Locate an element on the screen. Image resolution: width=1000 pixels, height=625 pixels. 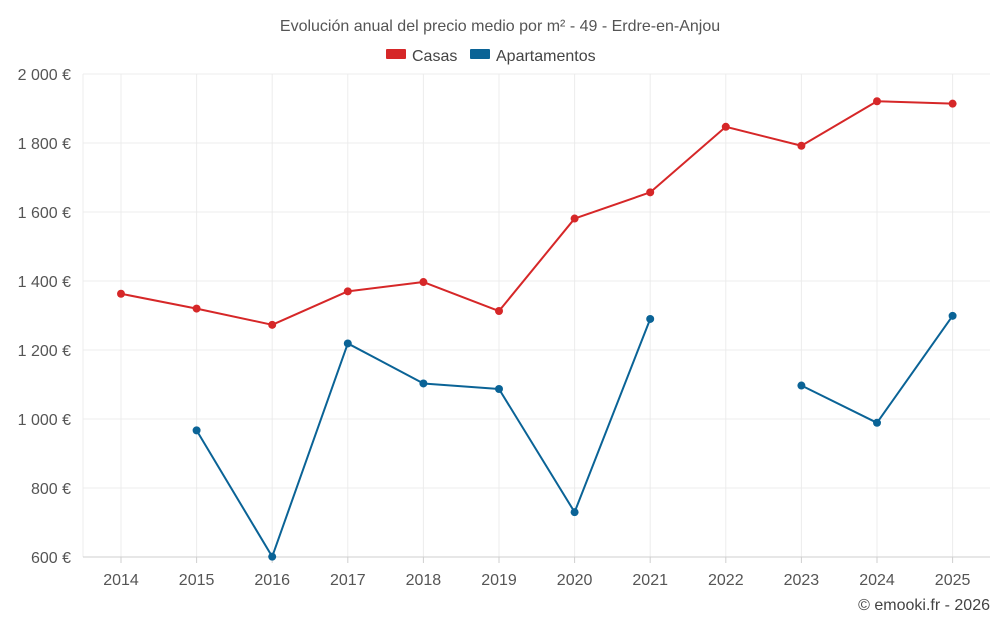
x-tick-label: 2019 is located at coordinates (499, 580).